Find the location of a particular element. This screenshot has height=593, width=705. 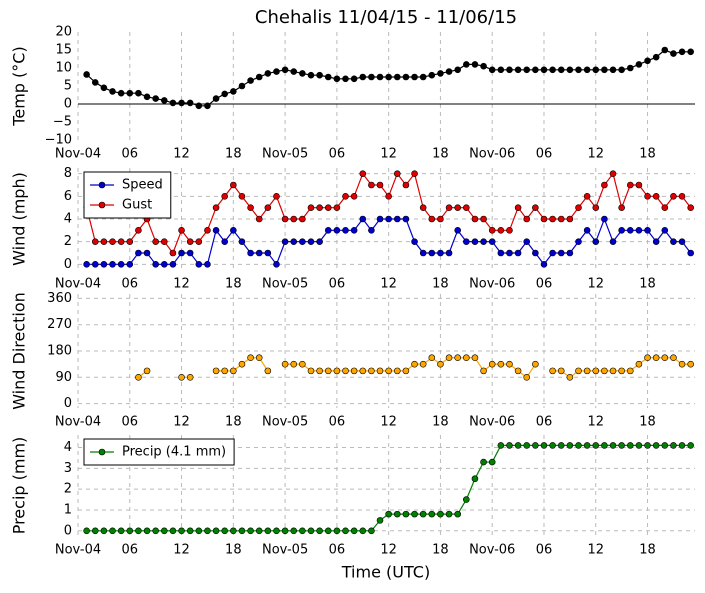

y-tick-label: 15 is located at coordinates (63, 50).